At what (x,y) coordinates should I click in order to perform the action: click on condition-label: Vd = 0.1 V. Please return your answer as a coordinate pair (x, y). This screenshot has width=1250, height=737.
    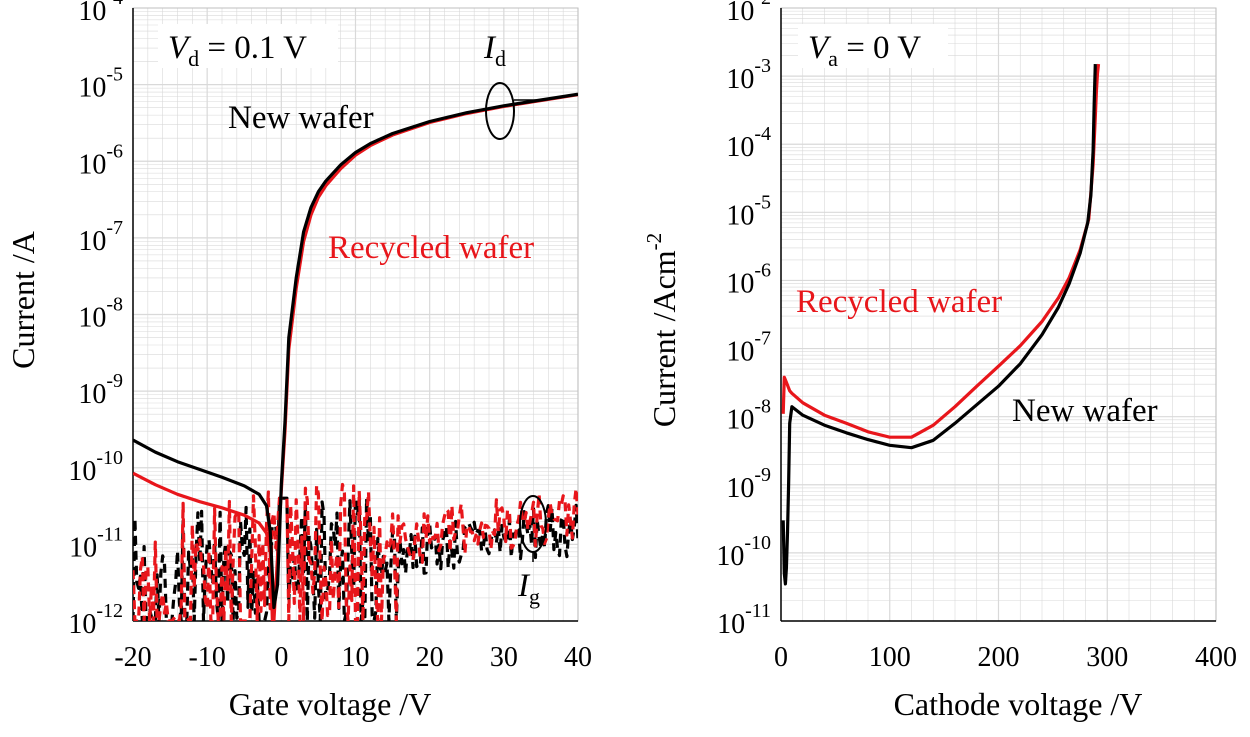
    Looking at the image, I should click on (237, 50).